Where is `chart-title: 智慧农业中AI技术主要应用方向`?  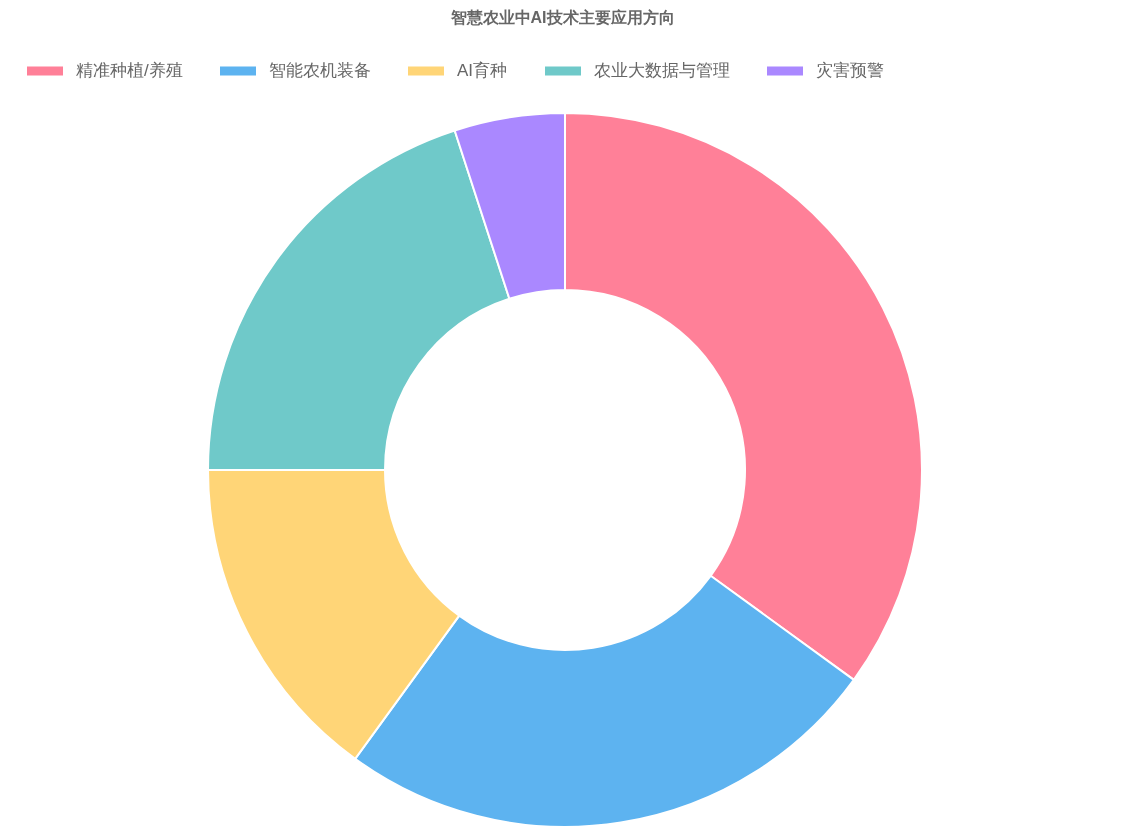 chart-title: 智慧农业中AI技术主要应用方向 is located at coordinates (562, 17).